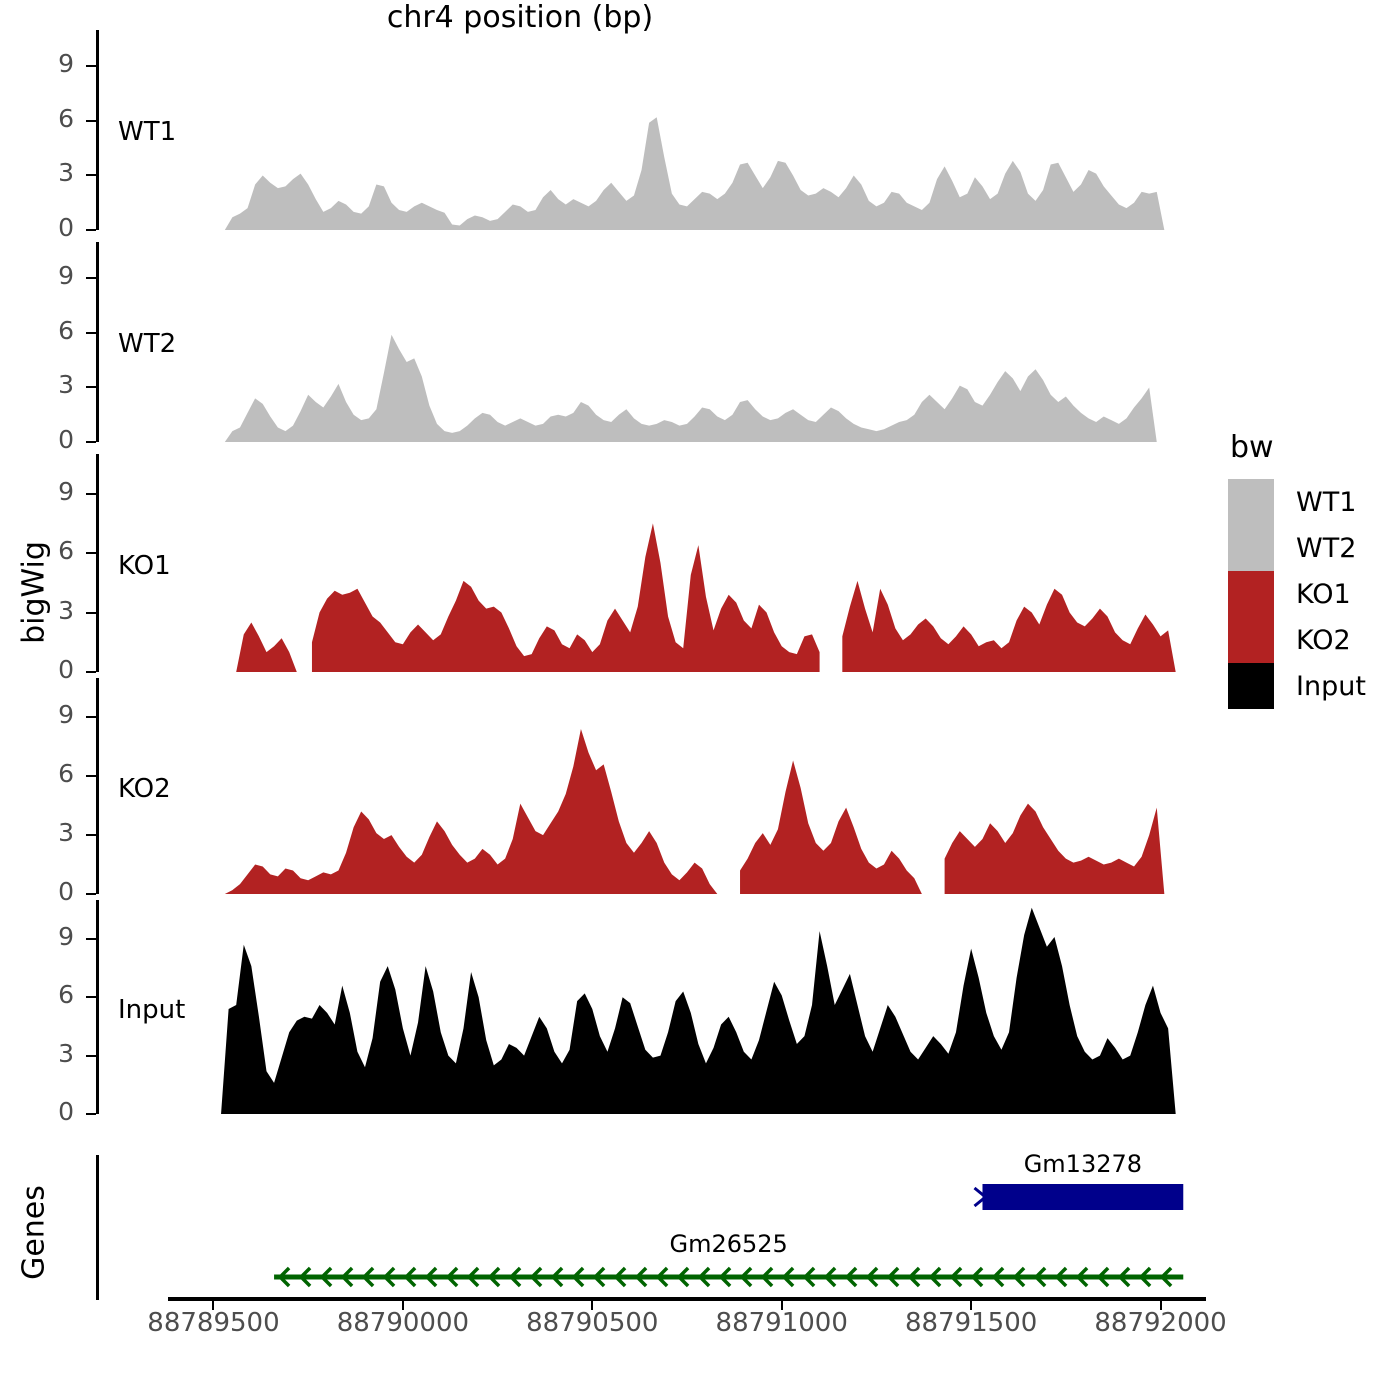 The height and width of the screenshot is (1400, 1400). Describe the element at coordinates (971, 1323) in the screenshot. I see `x-tick-label: 88791500` at that location.